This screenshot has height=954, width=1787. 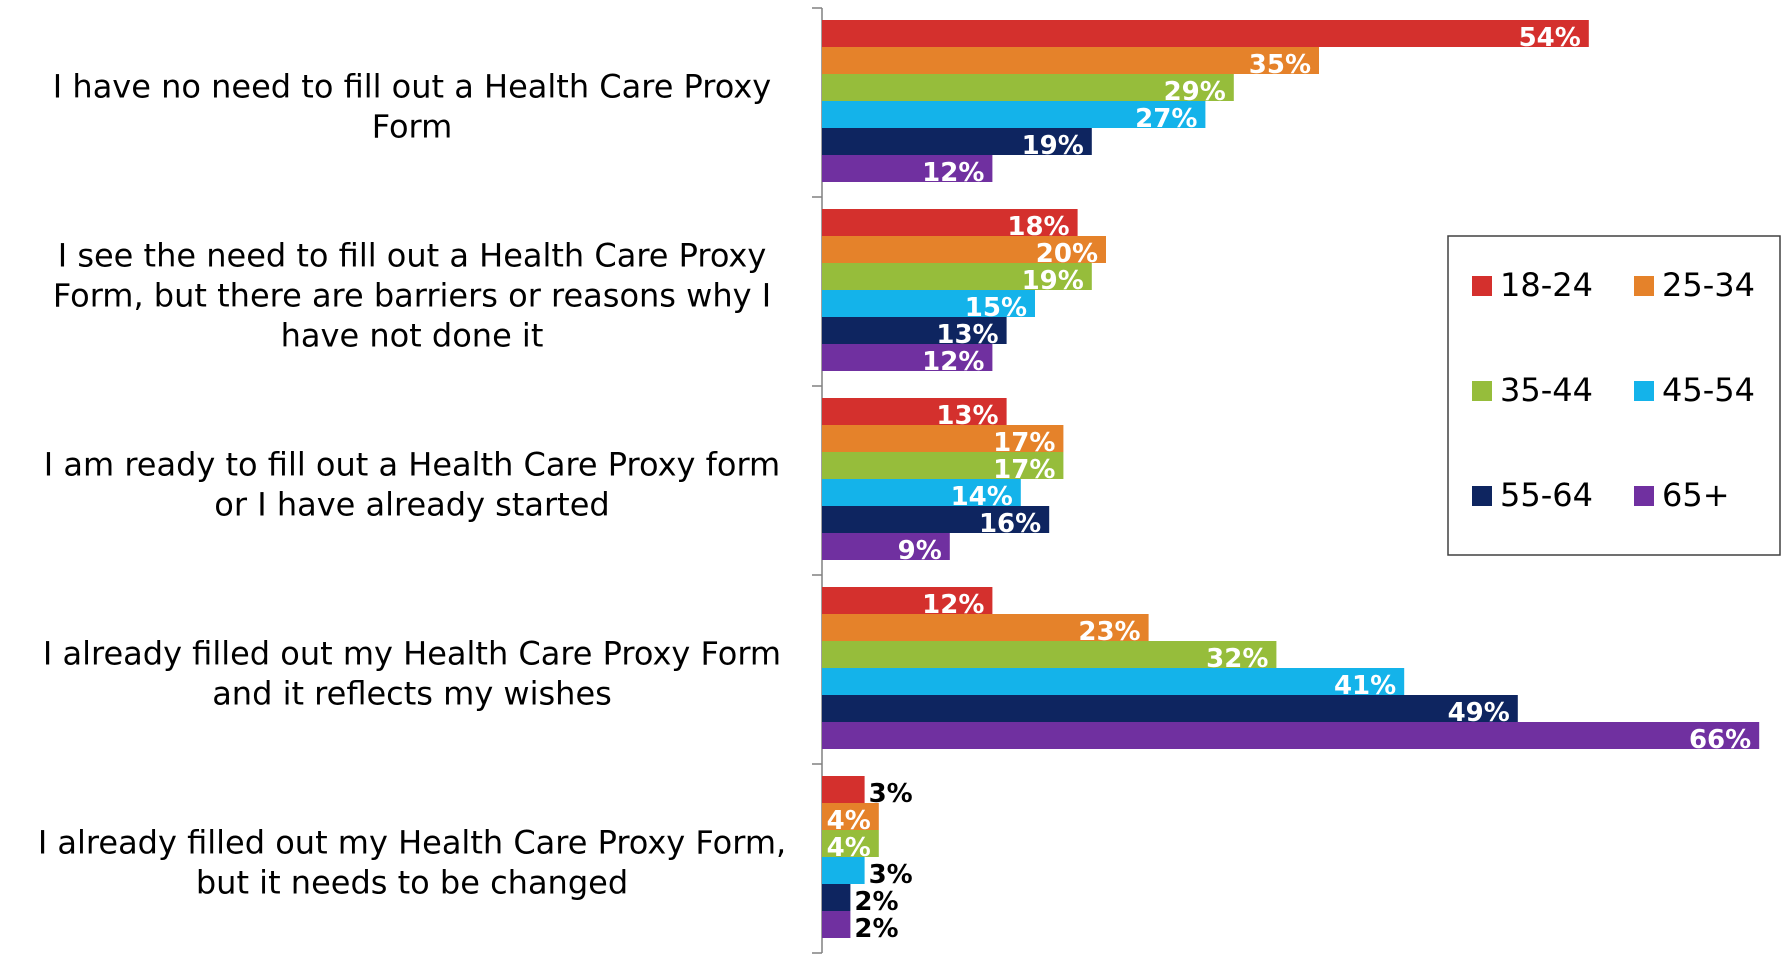 I want to click on data-label: 41%, so click(x=1365, y=686).